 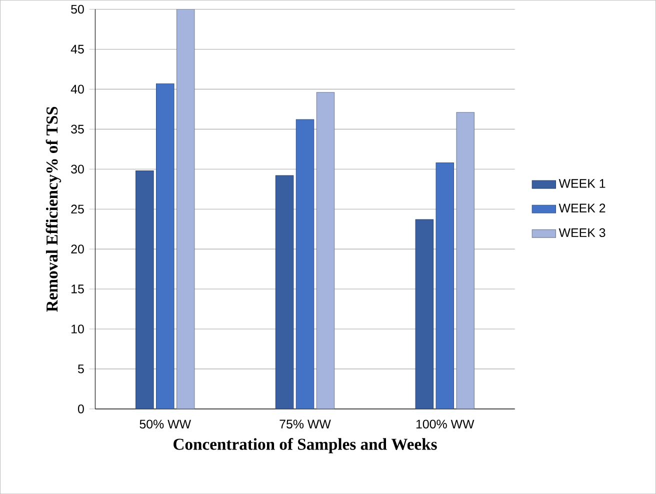 What do you see at coordinates (81, 409) in the screenshot?
I see `y-tick-label: 0` at bounding box center [81, 409].